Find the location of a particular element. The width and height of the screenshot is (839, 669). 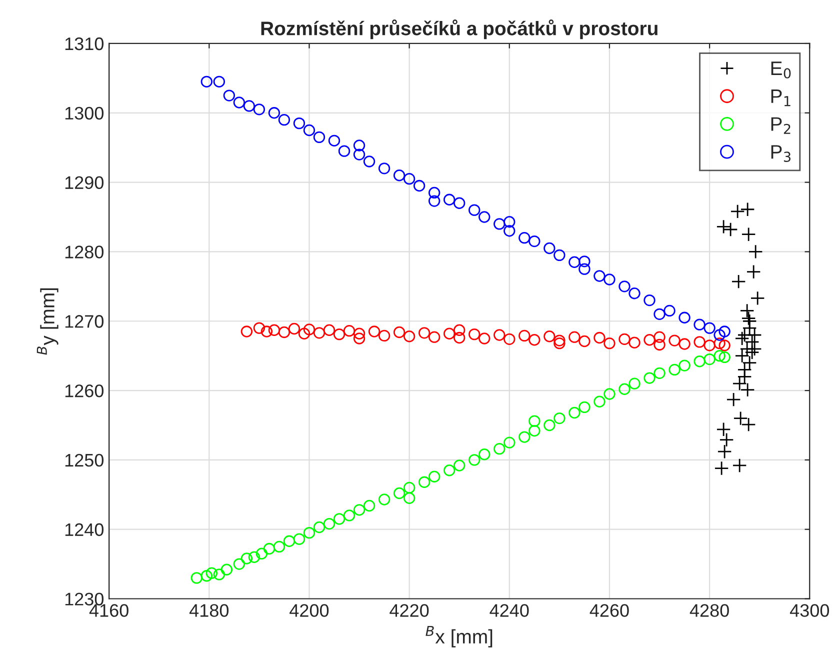

y-axis-title: $^{B}$y [mm] is located at coordinates (47, 321).